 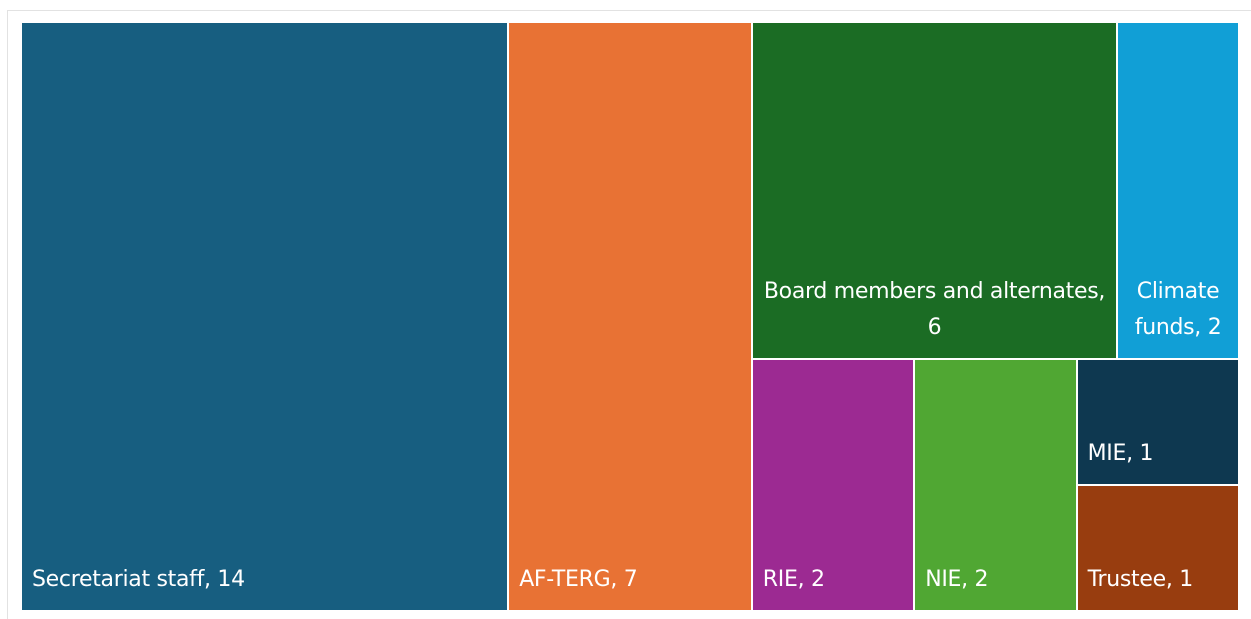 What do you see at coordinates (1157, 421) in the screenshot?
I see `tile: MIE, 1` at bounding box center [1157, 421].